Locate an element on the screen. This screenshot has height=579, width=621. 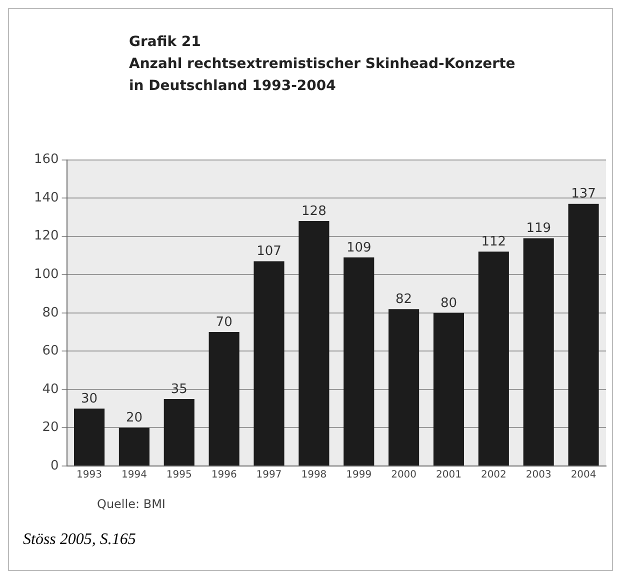
x-tick-label: 1999 is located at coordinates (359, 475).